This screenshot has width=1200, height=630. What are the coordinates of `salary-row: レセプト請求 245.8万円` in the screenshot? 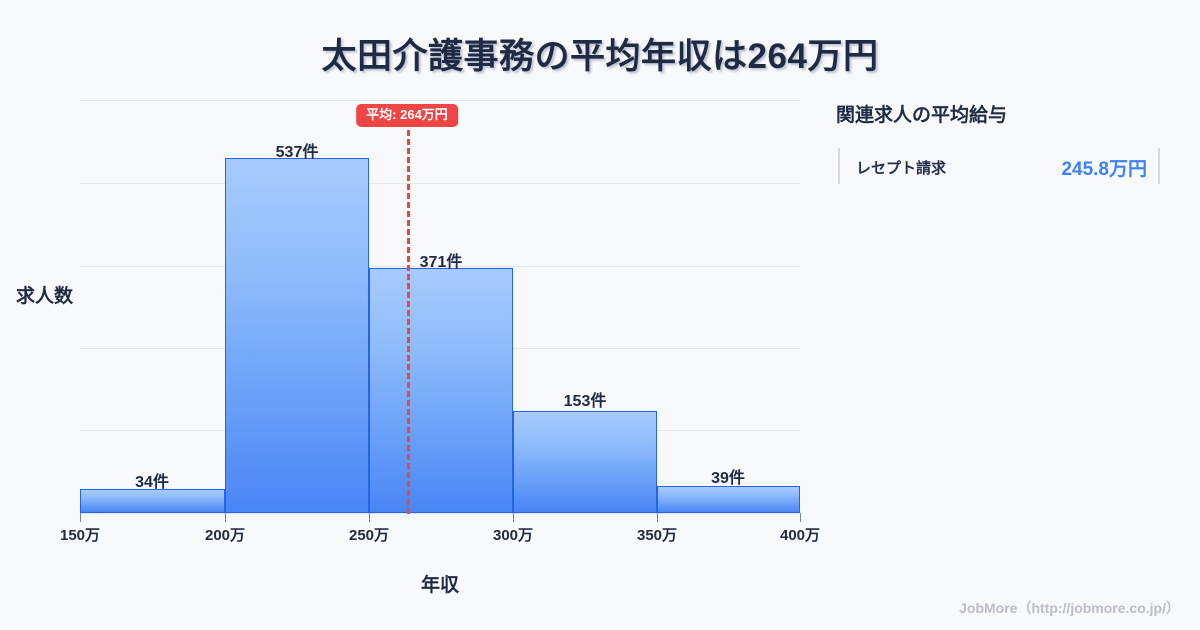 It's located at (998, 166).